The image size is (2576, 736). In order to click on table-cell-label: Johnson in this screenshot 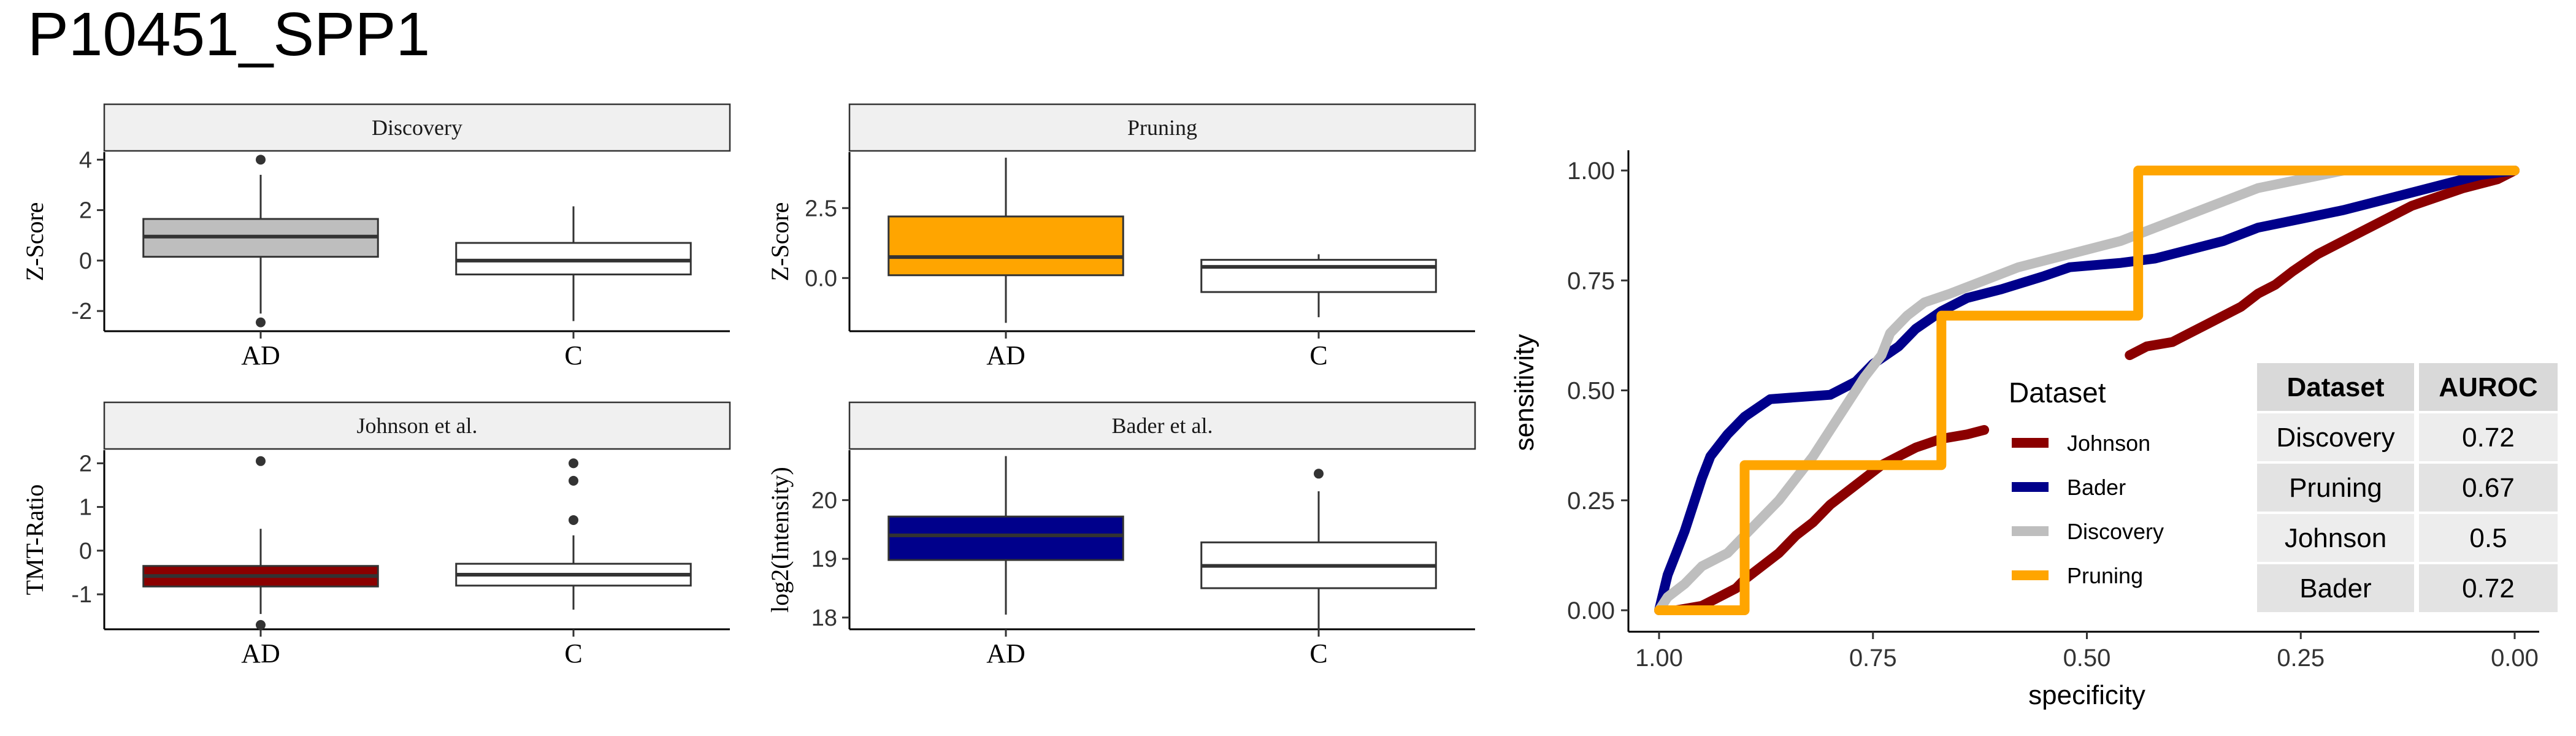, I will do `click(2335, 538)`.